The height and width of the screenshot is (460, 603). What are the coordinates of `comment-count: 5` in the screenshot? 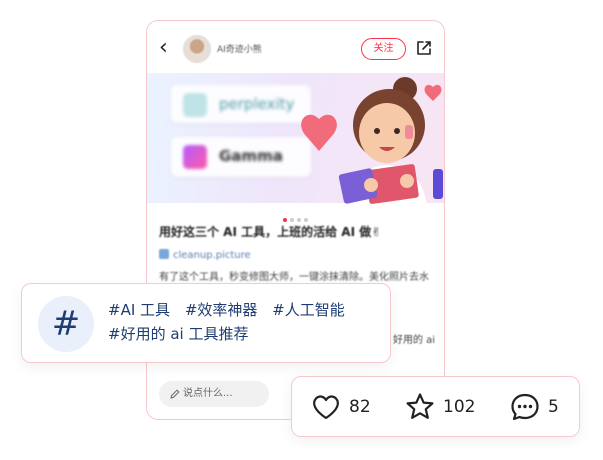 It's located at (553, 407).